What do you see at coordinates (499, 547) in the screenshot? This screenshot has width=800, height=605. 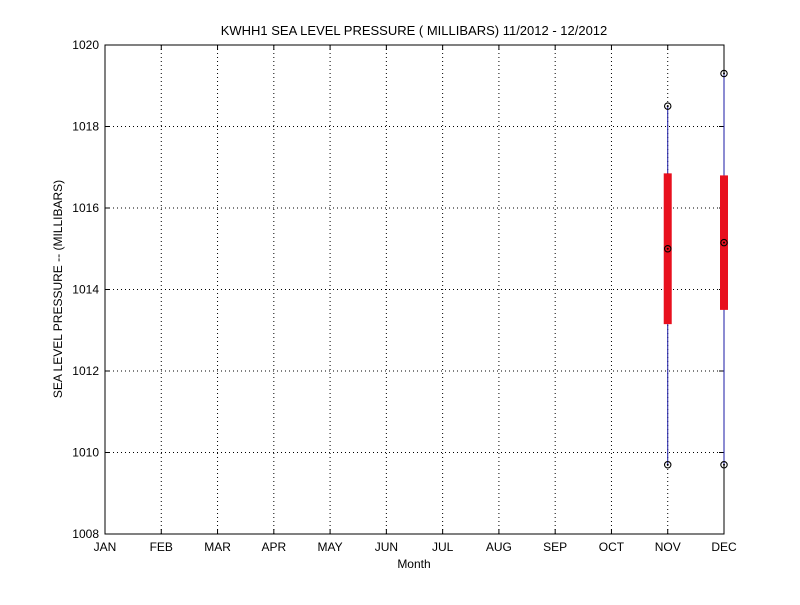 I see `x-tick-label: AUG` at bounding box center [499, 547].